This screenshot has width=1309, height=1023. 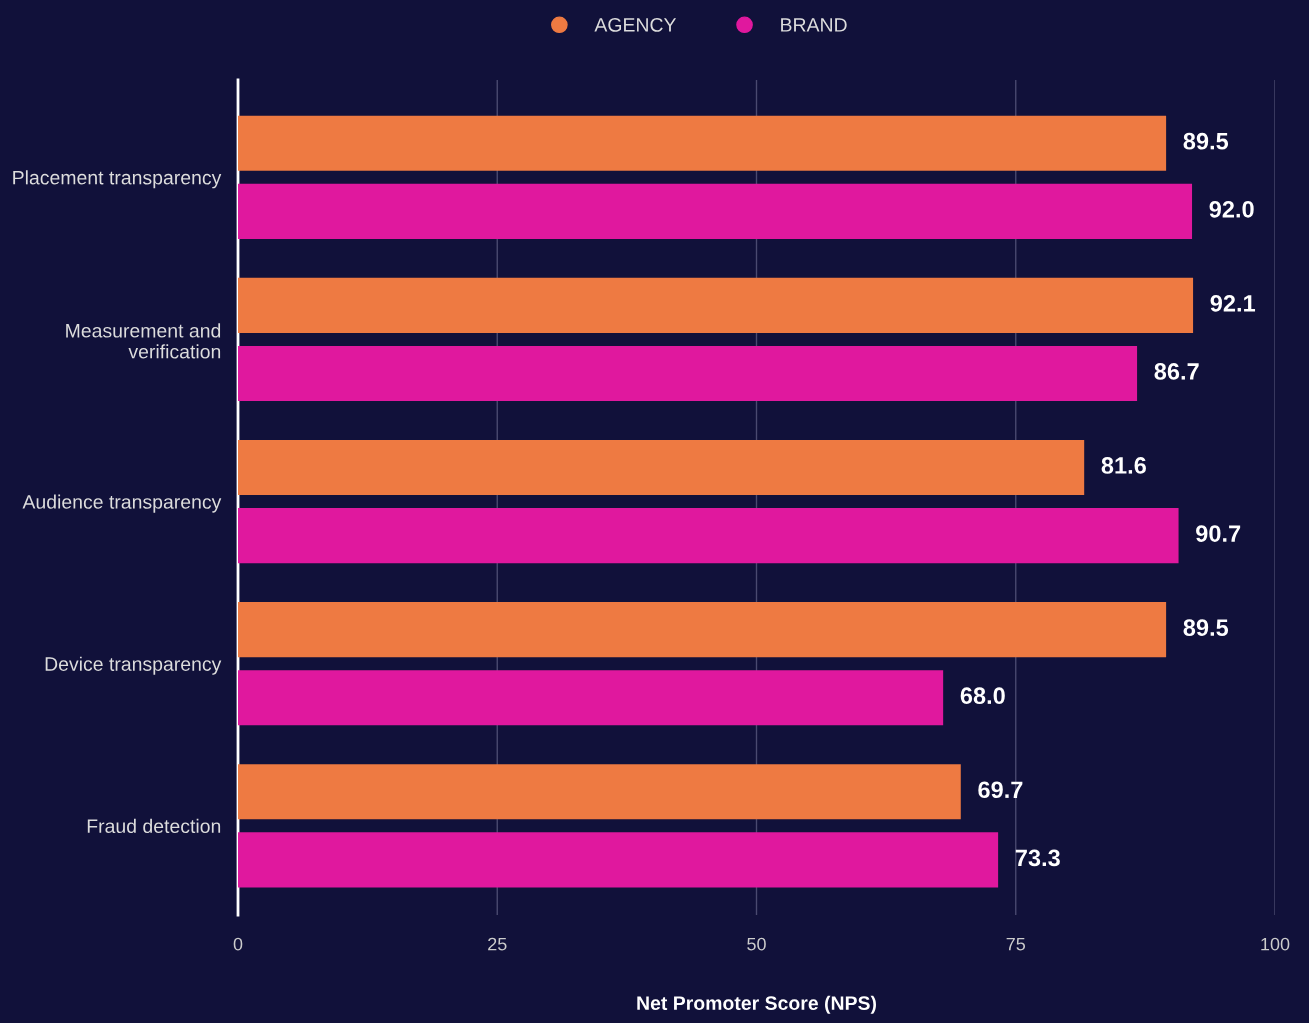 I want to click on x-tick-label: 100, so click(x=1275, y=944).